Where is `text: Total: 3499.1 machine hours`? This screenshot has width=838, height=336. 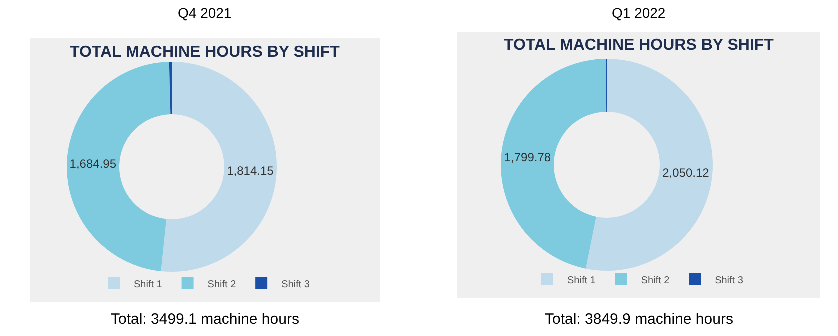 text: Total: 3499.1 machine hours is located at coordinates (205, 319).